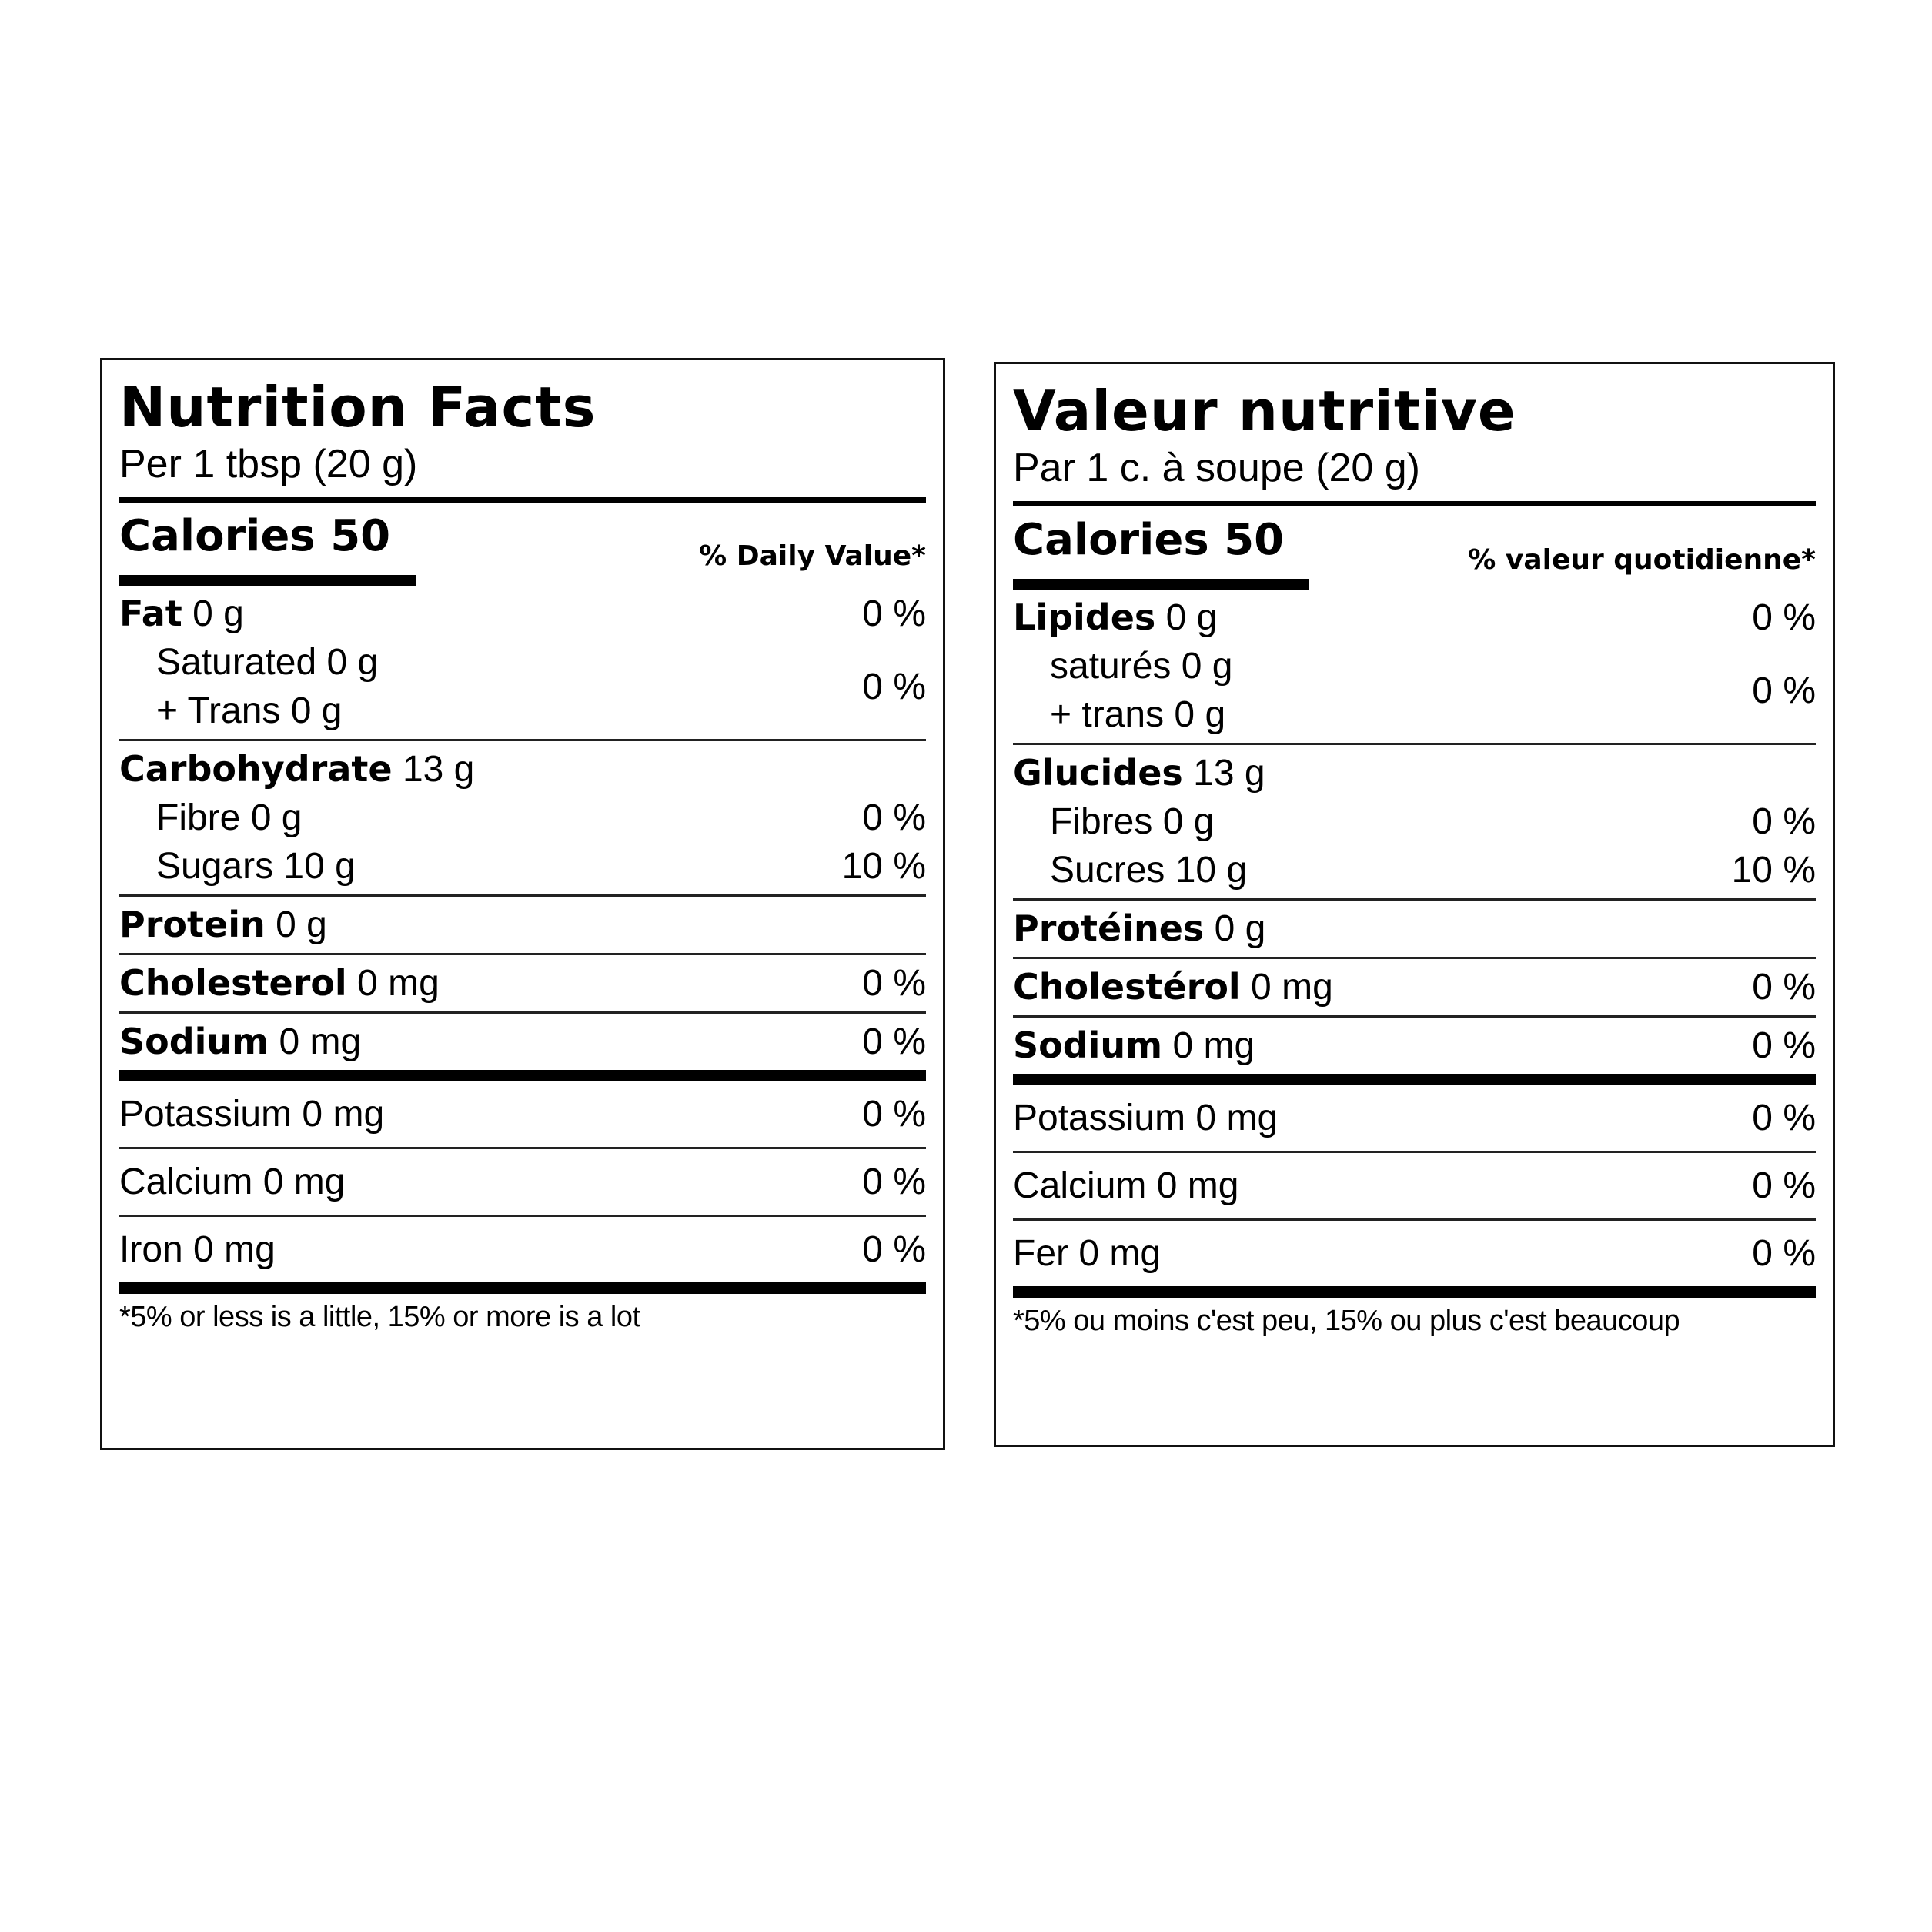  Describe the element at coordinates (1132, 821) in the screenshot. I see `sub-nutrient: Fibres 0 g` at that location.